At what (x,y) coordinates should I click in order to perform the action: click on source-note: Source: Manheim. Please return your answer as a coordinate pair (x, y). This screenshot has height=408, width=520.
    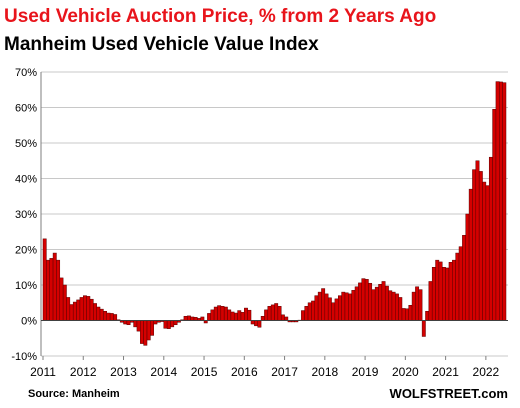
    Looking at the image, I should click on (74, 394).